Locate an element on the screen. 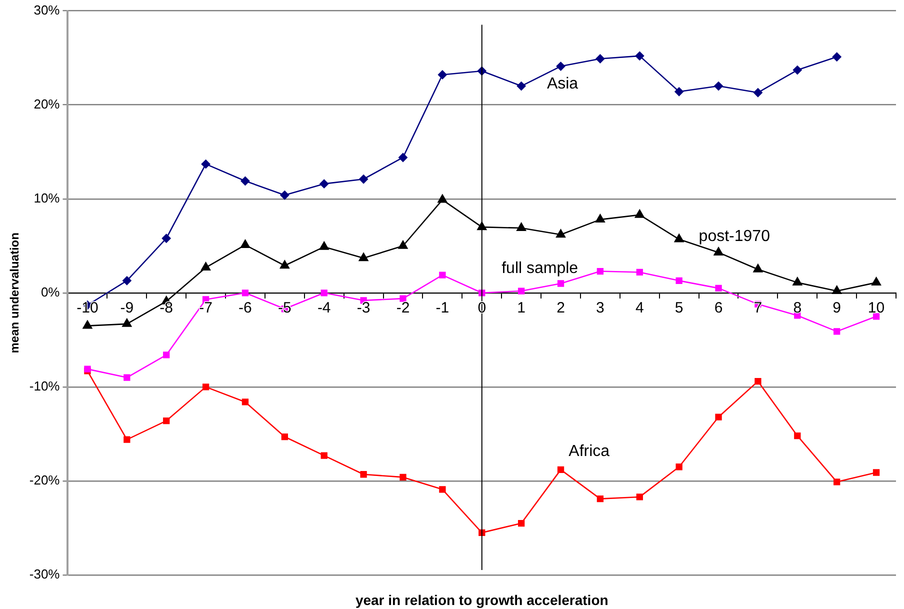 The width and height of the screenshot is (904, 609). x-tick-label: 3 is located at coordinates (600, 308).